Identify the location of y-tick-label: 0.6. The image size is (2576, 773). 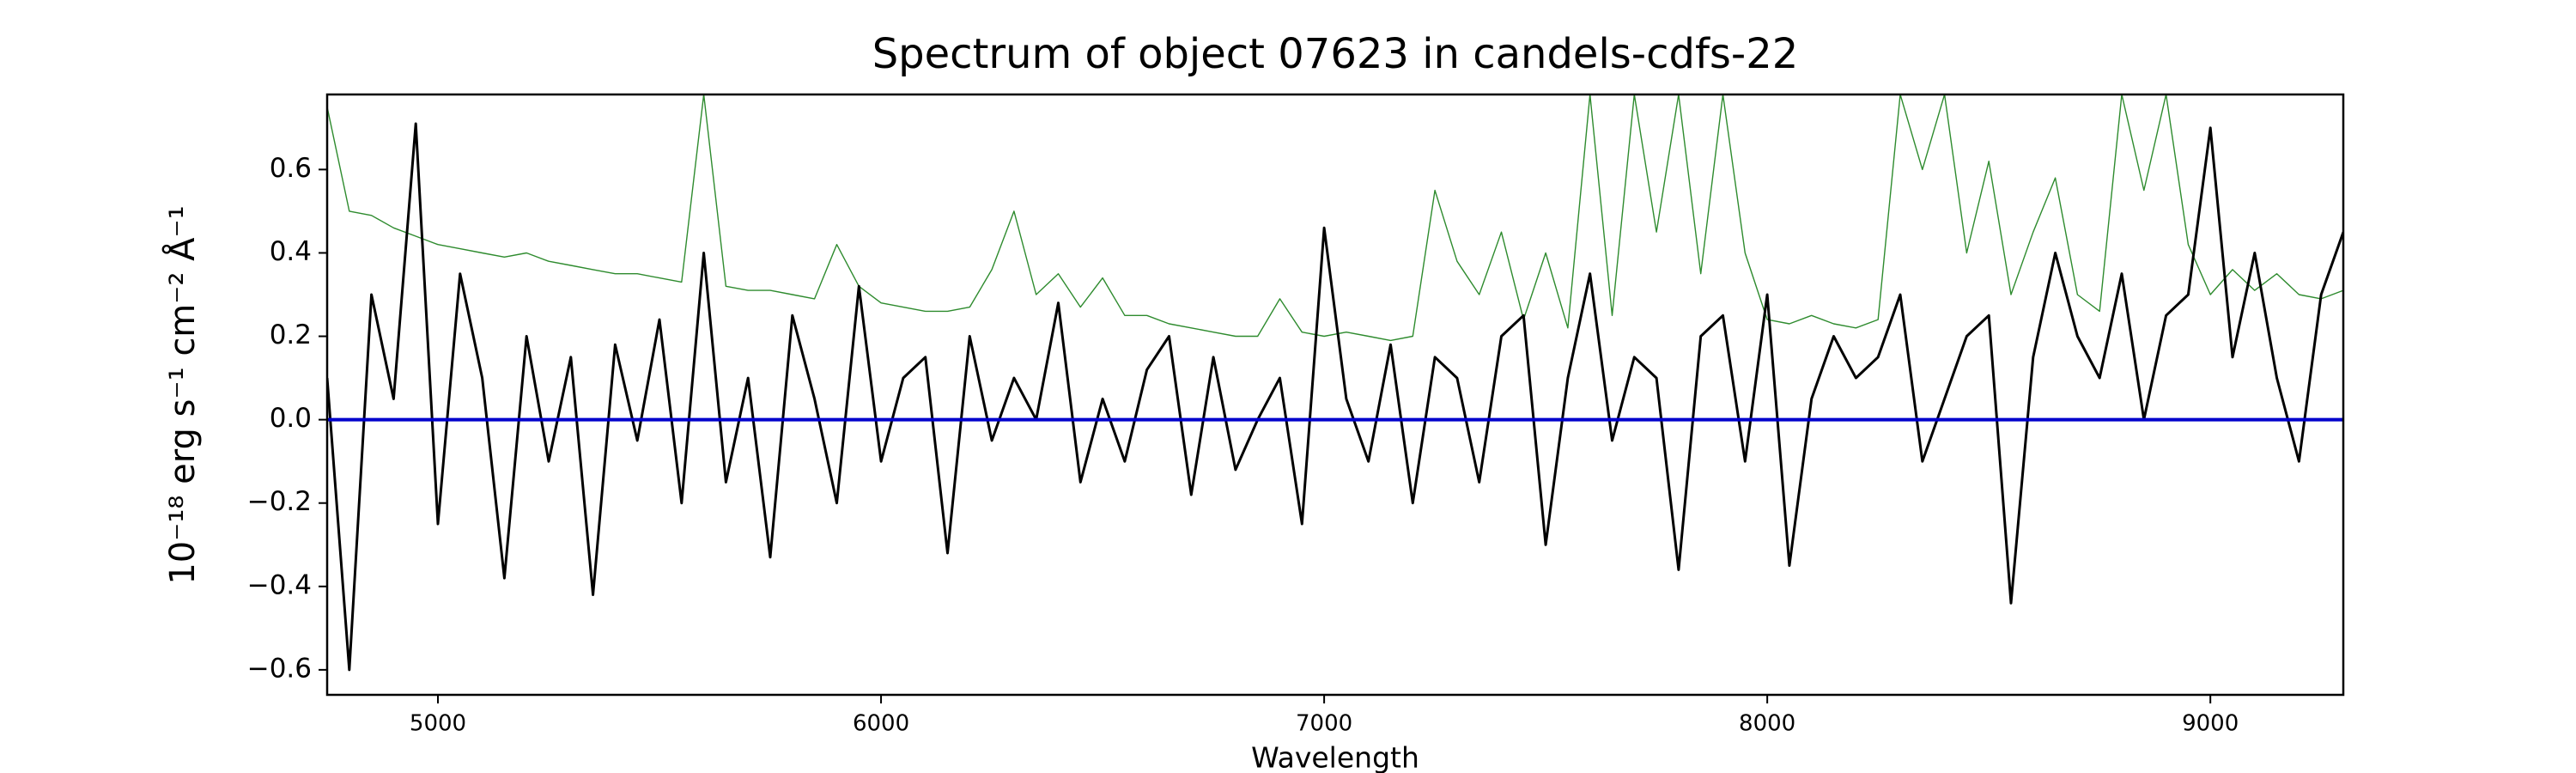
(291, 168).